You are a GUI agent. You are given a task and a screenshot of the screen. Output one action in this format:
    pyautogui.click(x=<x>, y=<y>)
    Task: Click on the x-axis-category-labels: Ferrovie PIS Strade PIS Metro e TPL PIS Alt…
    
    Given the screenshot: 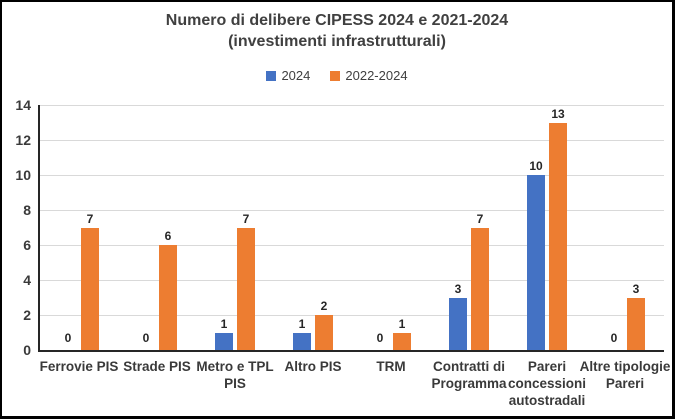 What is the action you would take?
    pyautogui.click(x=337, y=387)
    